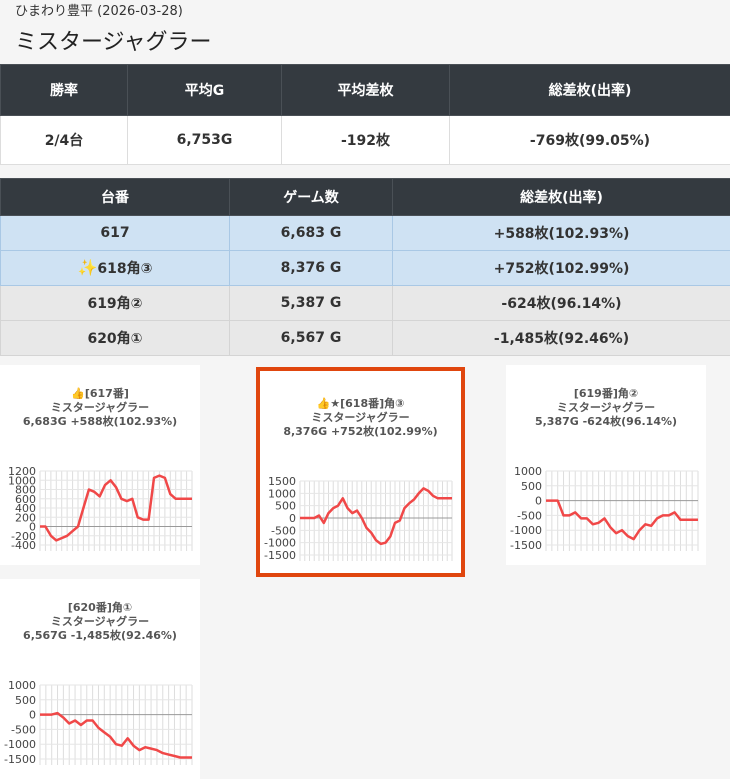 This screenshot has width=730, height=779. What do you see at coordinates (589, 90) in the screenshot?
I see `summary-header-total-diff: 総差枚(出率)` at bounding box center [589, 90].